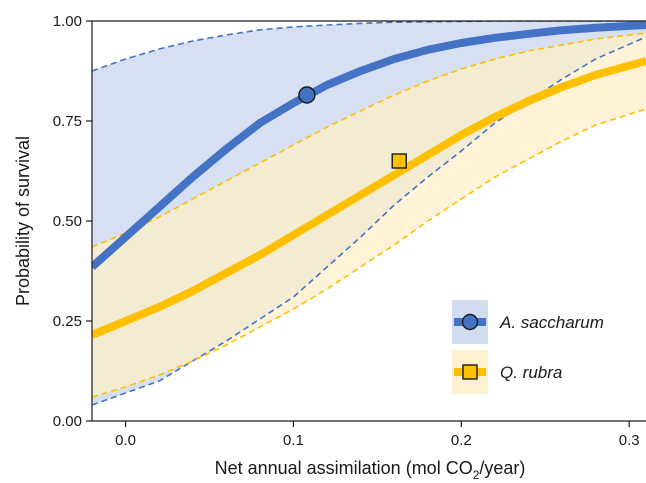  I want to click on series-markers, so click(352, 127).